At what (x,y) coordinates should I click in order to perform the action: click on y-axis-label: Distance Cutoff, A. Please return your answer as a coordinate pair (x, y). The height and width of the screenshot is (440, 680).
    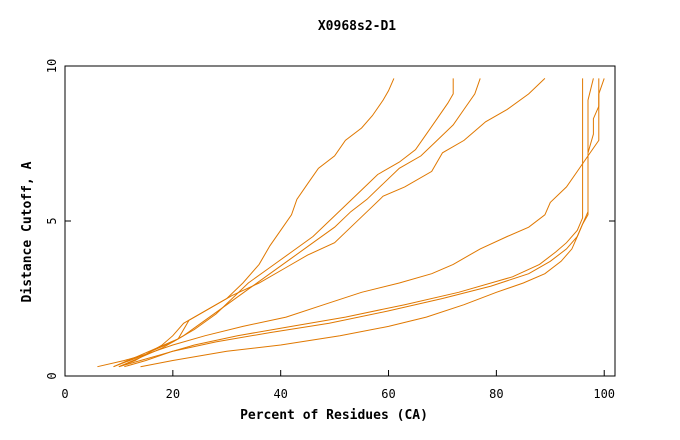
    Looking at the image, I should click on (27, 231).